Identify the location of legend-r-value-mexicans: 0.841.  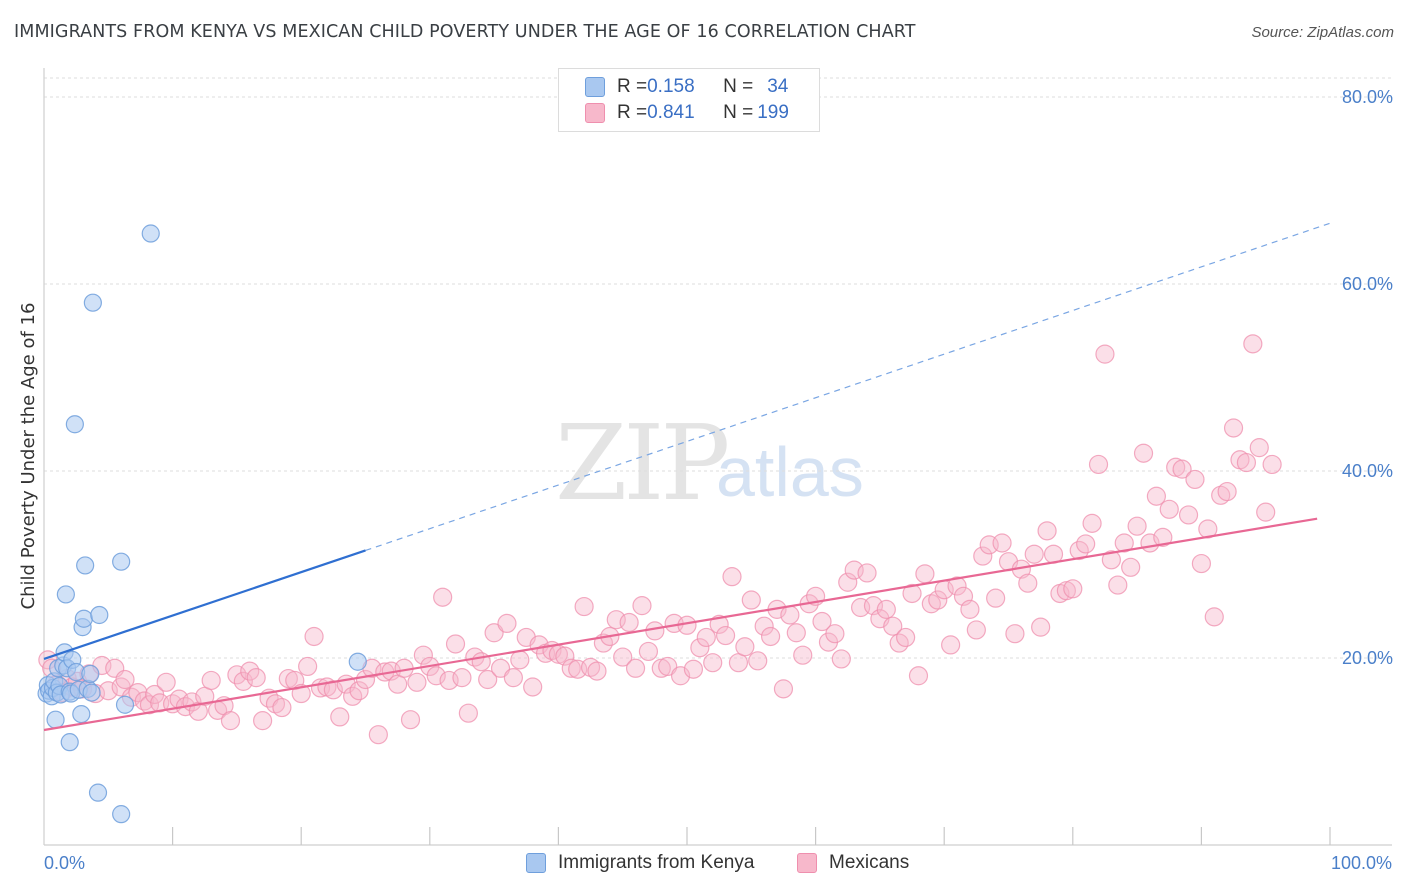
(671, 112).